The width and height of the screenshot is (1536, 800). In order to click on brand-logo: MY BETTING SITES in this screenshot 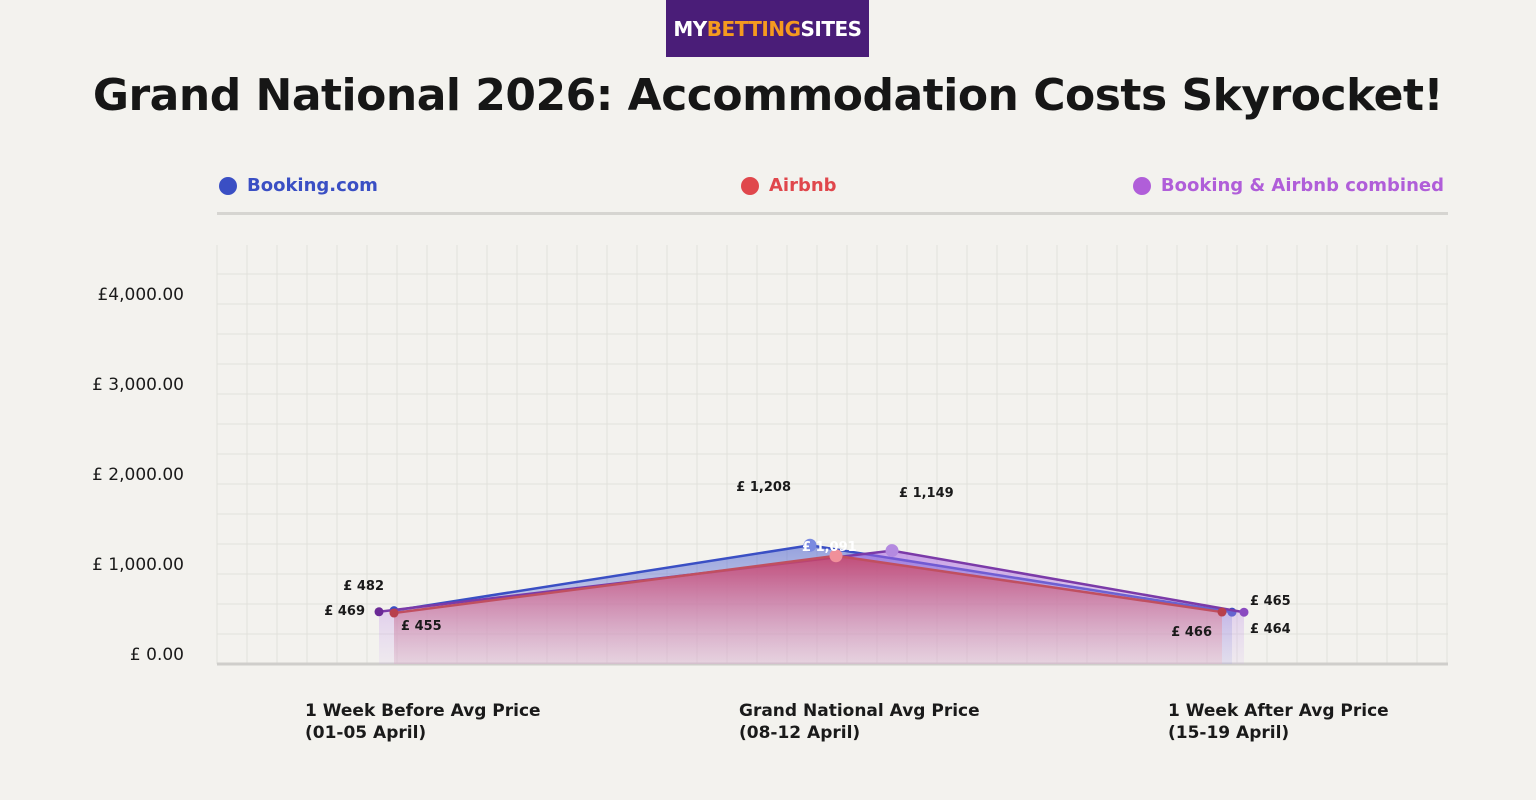, I will do `click(767, 28)`.